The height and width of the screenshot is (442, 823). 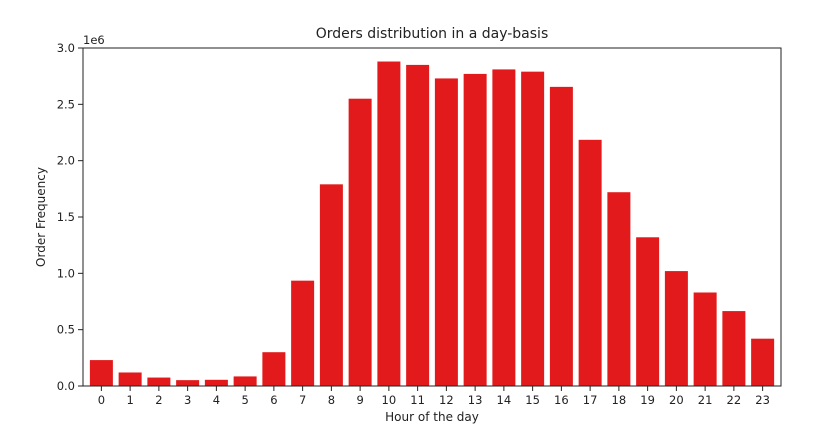 I want to click on x-tick-label: 4, so click(x=216, y=400).